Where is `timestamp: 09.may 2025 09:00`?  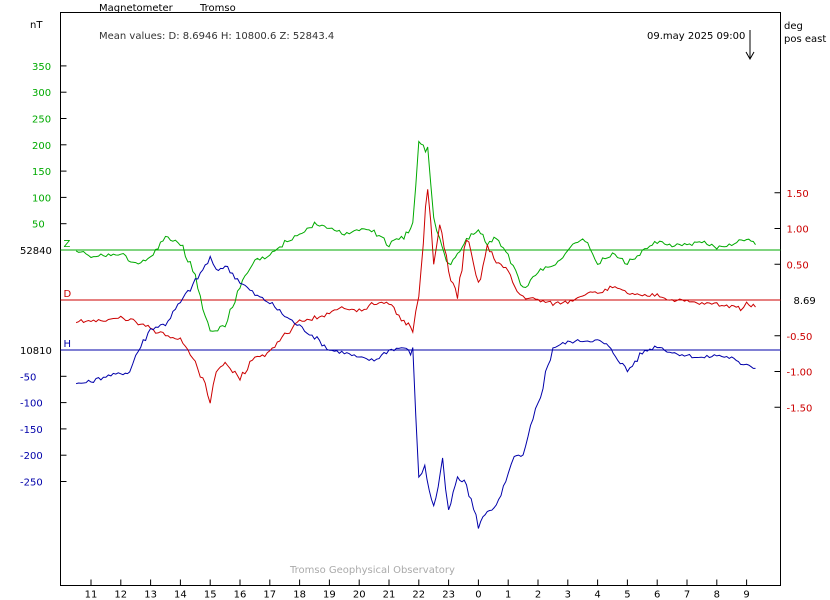 timestamp: 09.may 2025 09:00 is located at coordinates (696, 36).